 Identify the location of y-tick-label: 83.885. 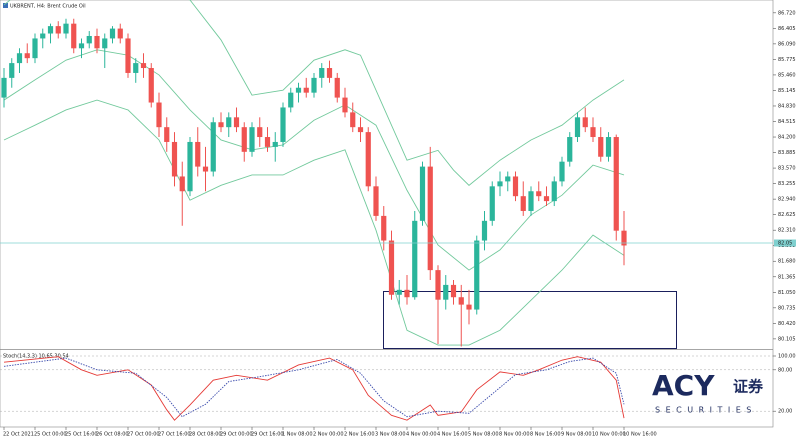
(787, 153).